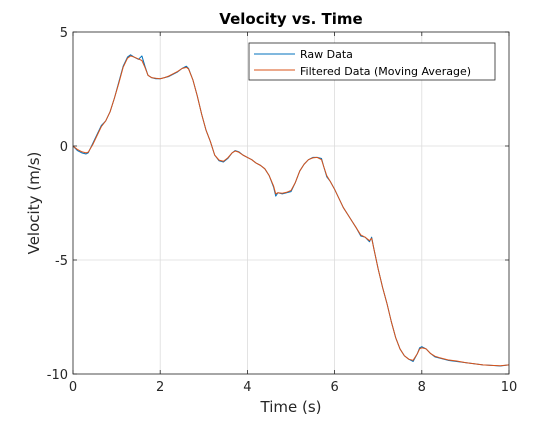 The image size is (560, 424). I want to click on legend: Raw Data Filtered Data (Moving Average), so click(372, 61).